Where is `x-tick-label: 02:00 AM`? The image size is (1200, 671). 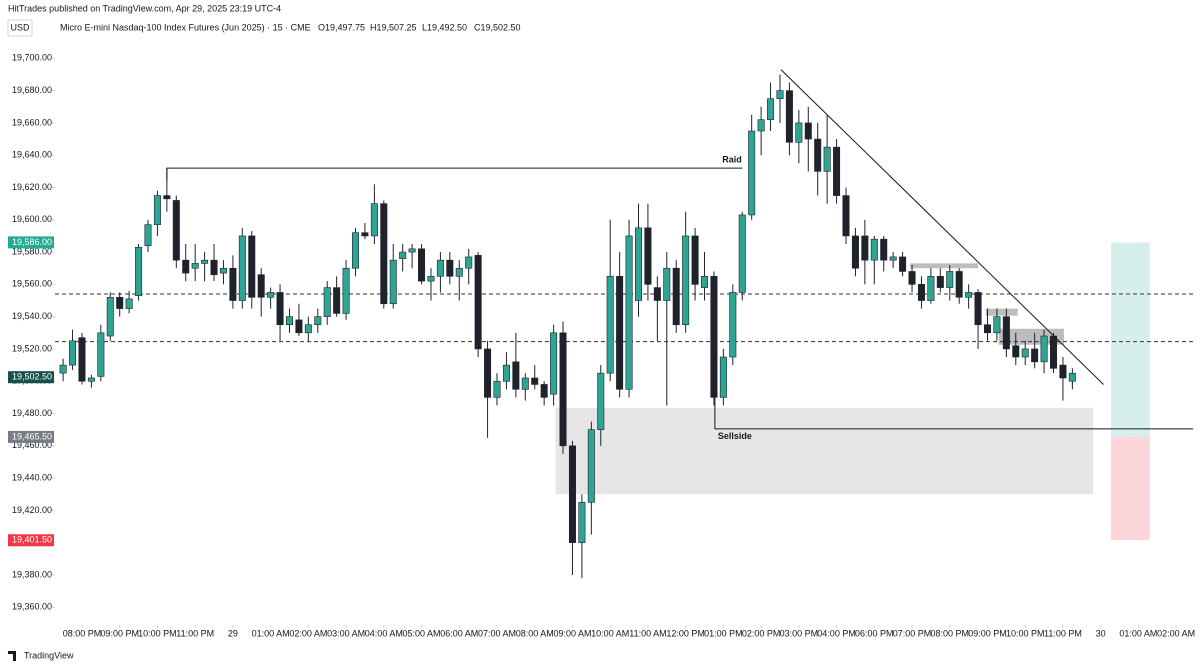 x-tick-label: 02:00 AM is located at coordinates (308, 633).